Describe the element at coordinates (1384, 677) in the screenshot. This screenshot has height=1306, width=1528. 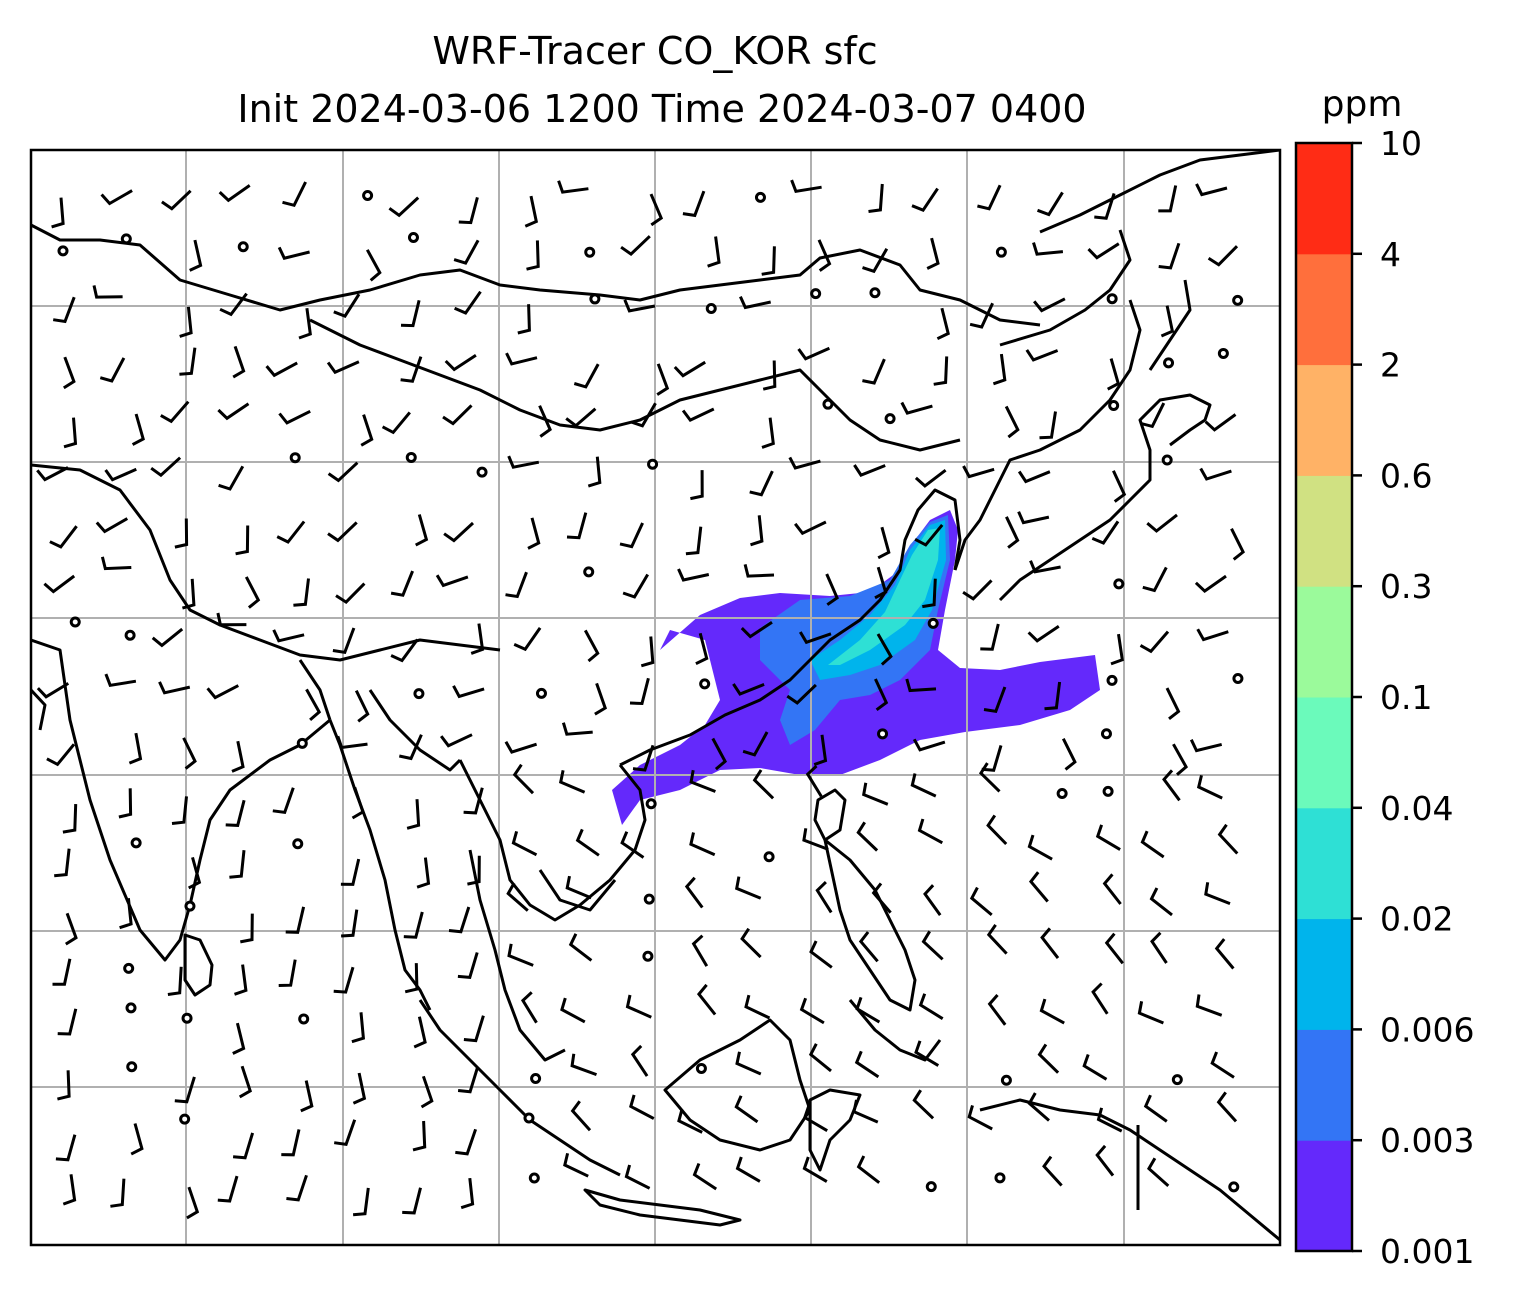
I see `colorbar: ppm 0.001 0.003 0.006 0.02 0.04 0.1 0.3 0.6 2 4 10` at that location.